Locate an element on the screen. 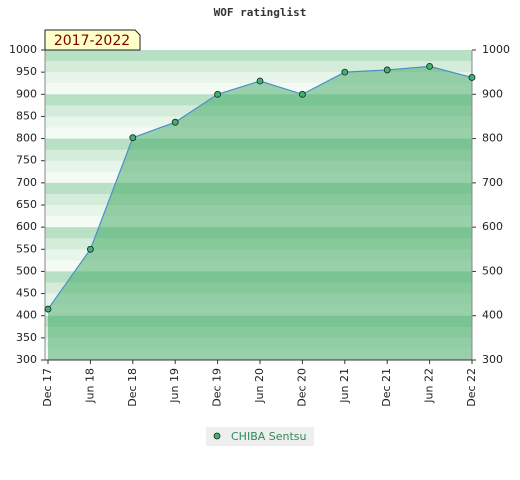  y-tick-label: 800 is located at coordinates (26, 138).